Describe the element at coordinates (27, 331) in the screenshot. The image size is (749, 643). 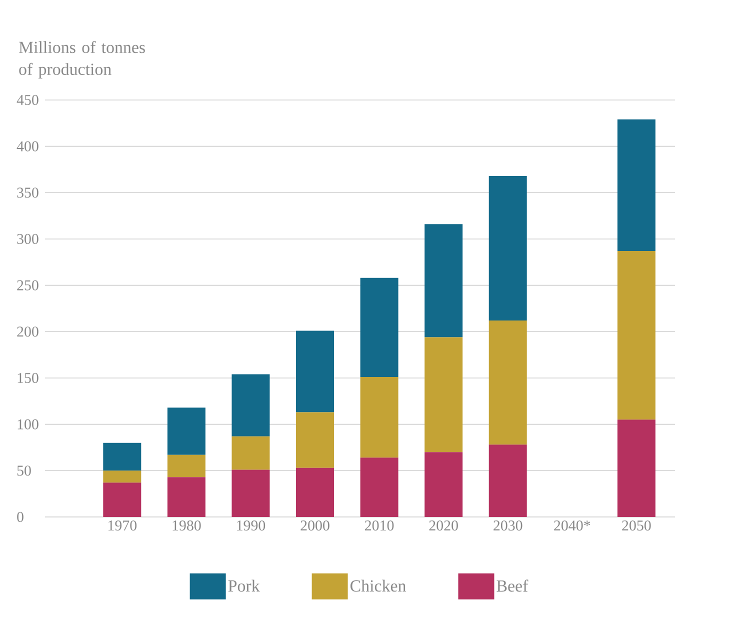
I see `y-tick-label: 200` at that location.